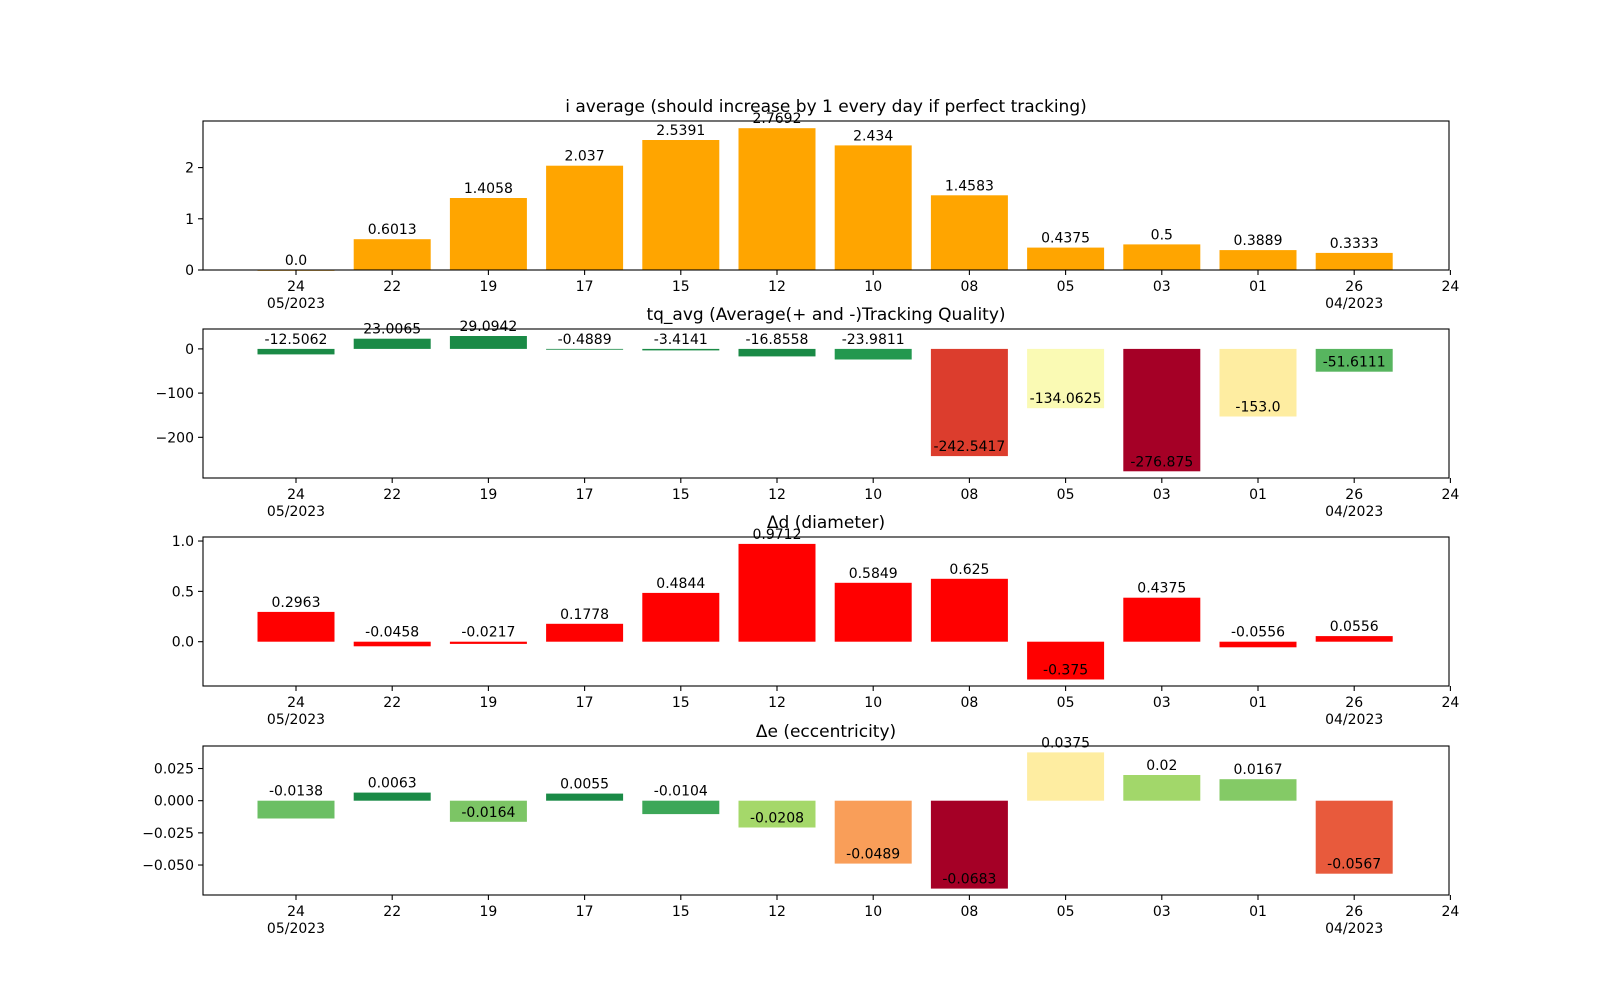 This screenshot has width=1600, height=1000. Describe the element at coordinates (175, 394) in the screenshot. I see `y-tick-label: −100` at that location.